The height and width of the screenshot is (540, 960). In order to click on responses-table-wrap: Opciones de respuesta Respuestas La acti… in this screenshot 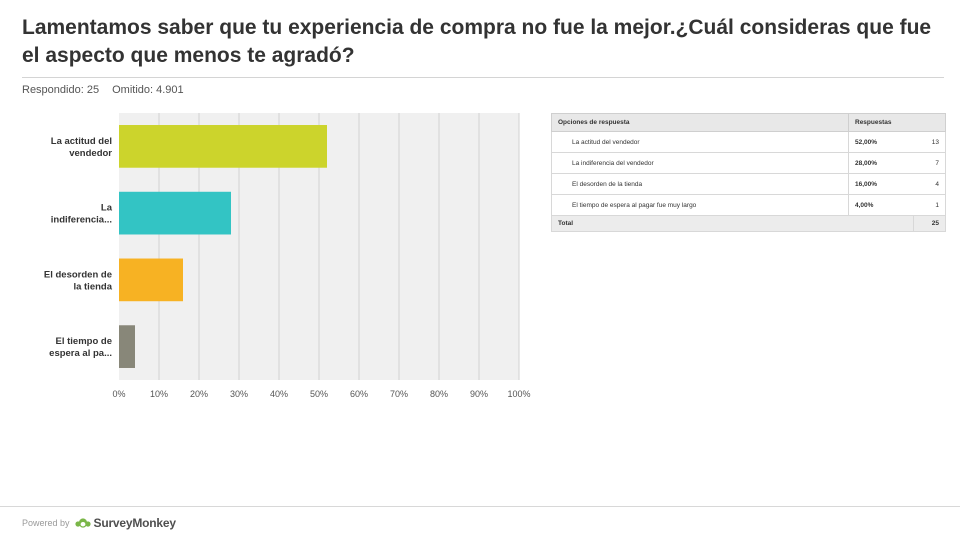, I will do `click(748, 172)`.